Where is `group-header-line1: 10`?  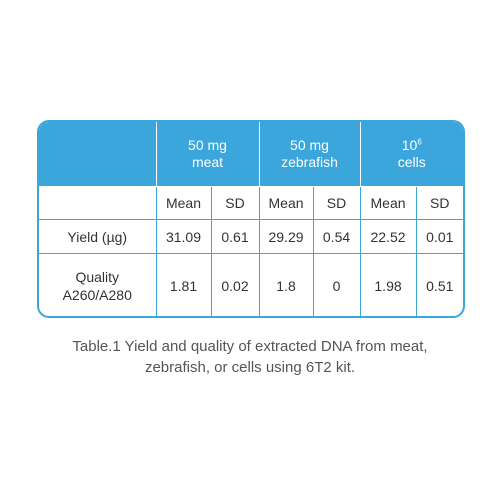 group-header-line1: 10 is located at coordinates (409, 145).